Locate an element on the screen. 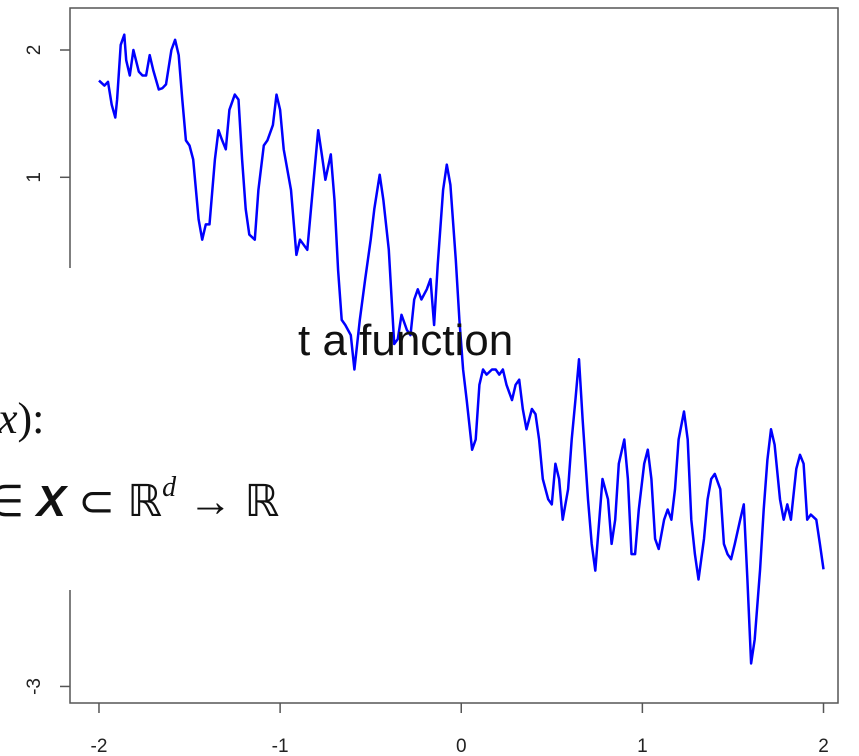  annotation-text: d is located at coordinates (169, 487).